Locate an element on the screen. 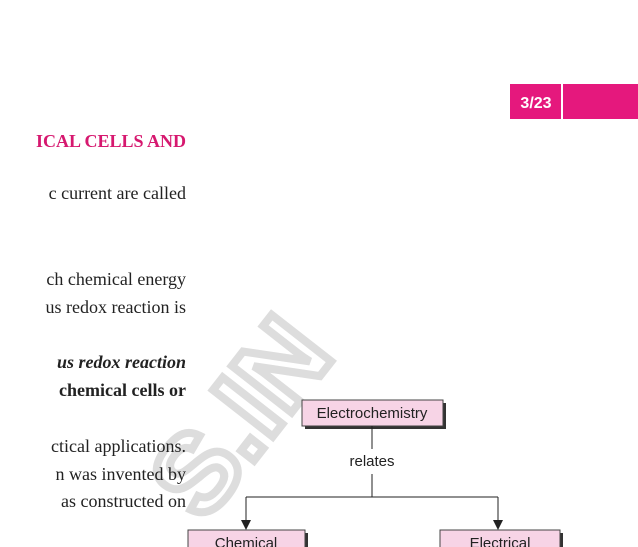  page-number: 3/23 is located at coordinates (535, 103).